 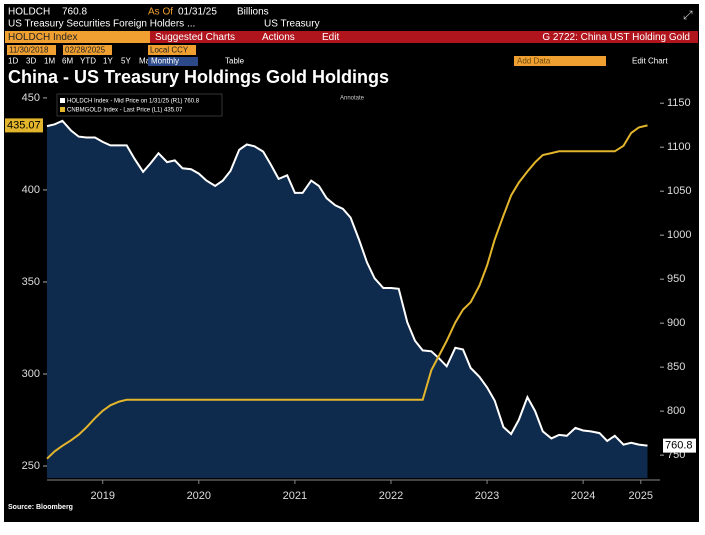 What do you see at coordinates (687, 15) in the screenshot?
I see `expand-icon: ⤢` at bounding box center [687, 15].